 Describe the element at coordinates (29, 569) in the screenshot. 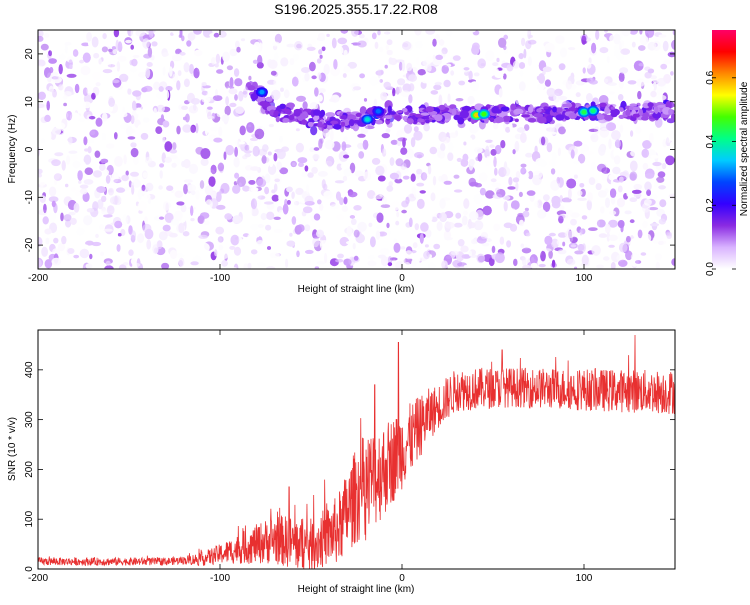

I see `y-tick-label: 0` at that location.